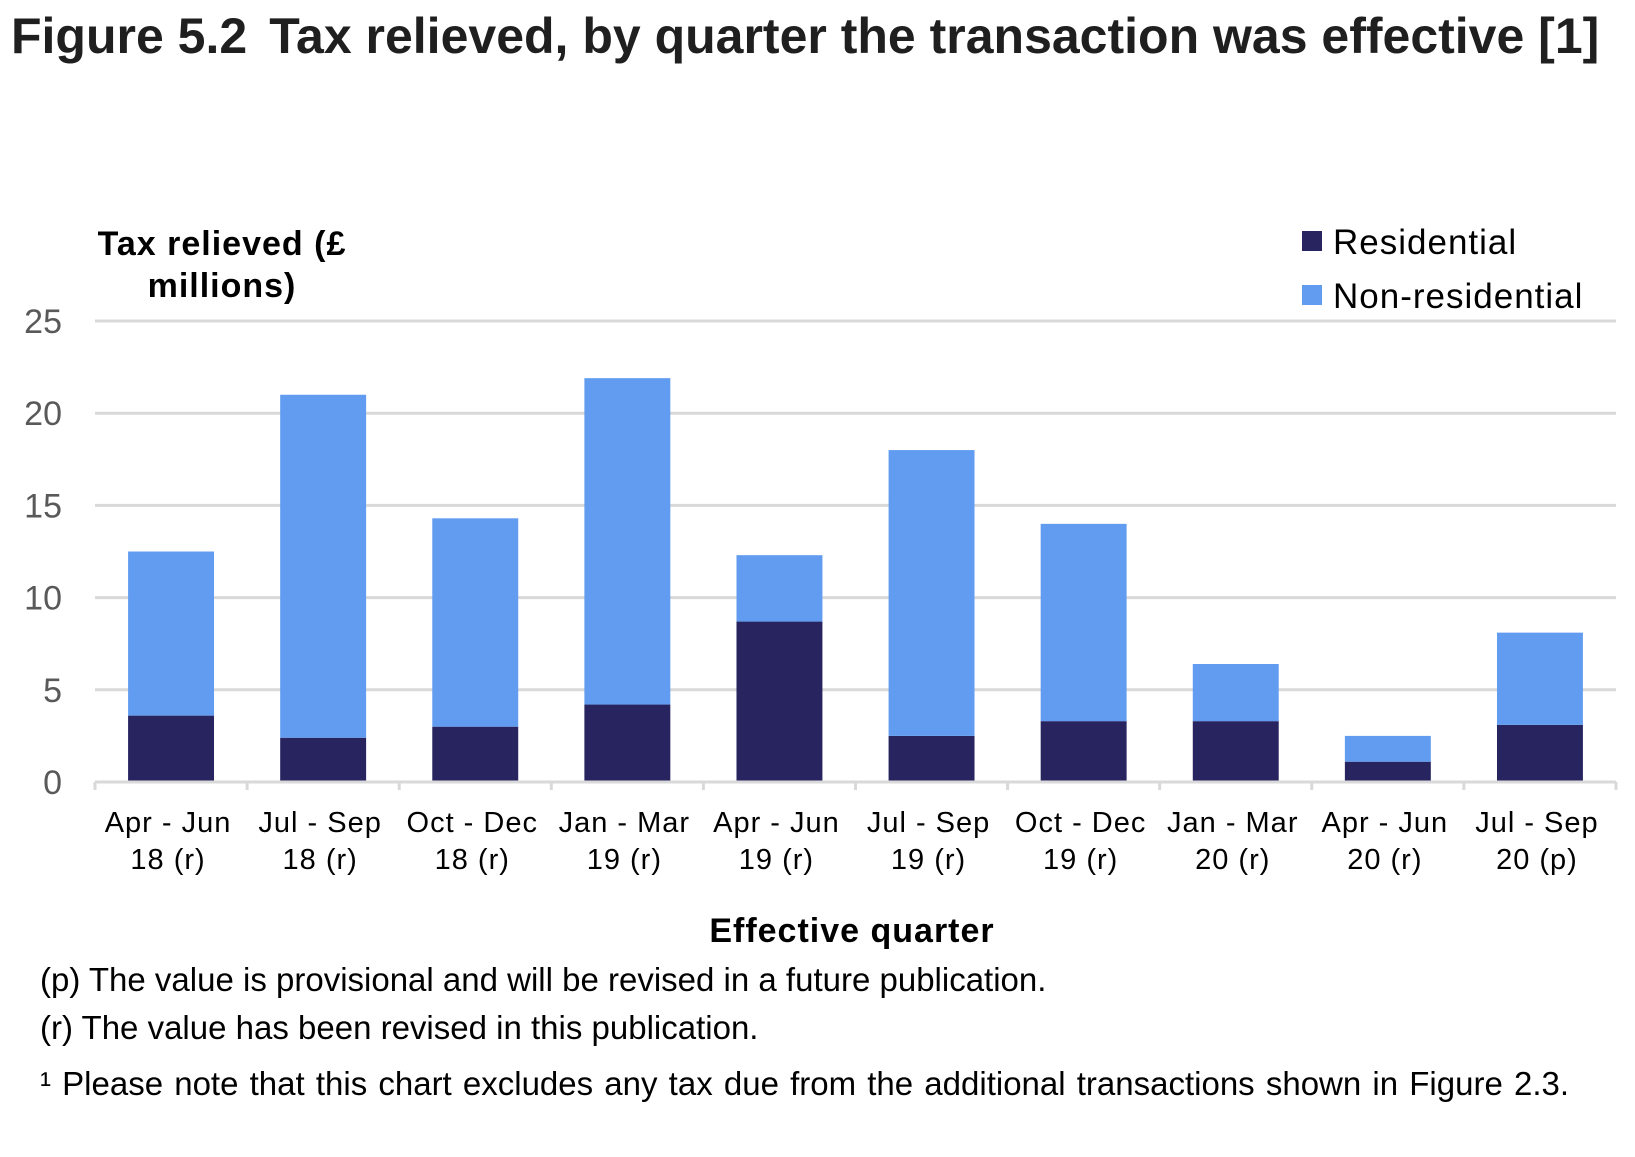 The width and height of the screenshot is (1635, 1157). I want to click on figure-number: Figure 5.2, so click(129, 36).